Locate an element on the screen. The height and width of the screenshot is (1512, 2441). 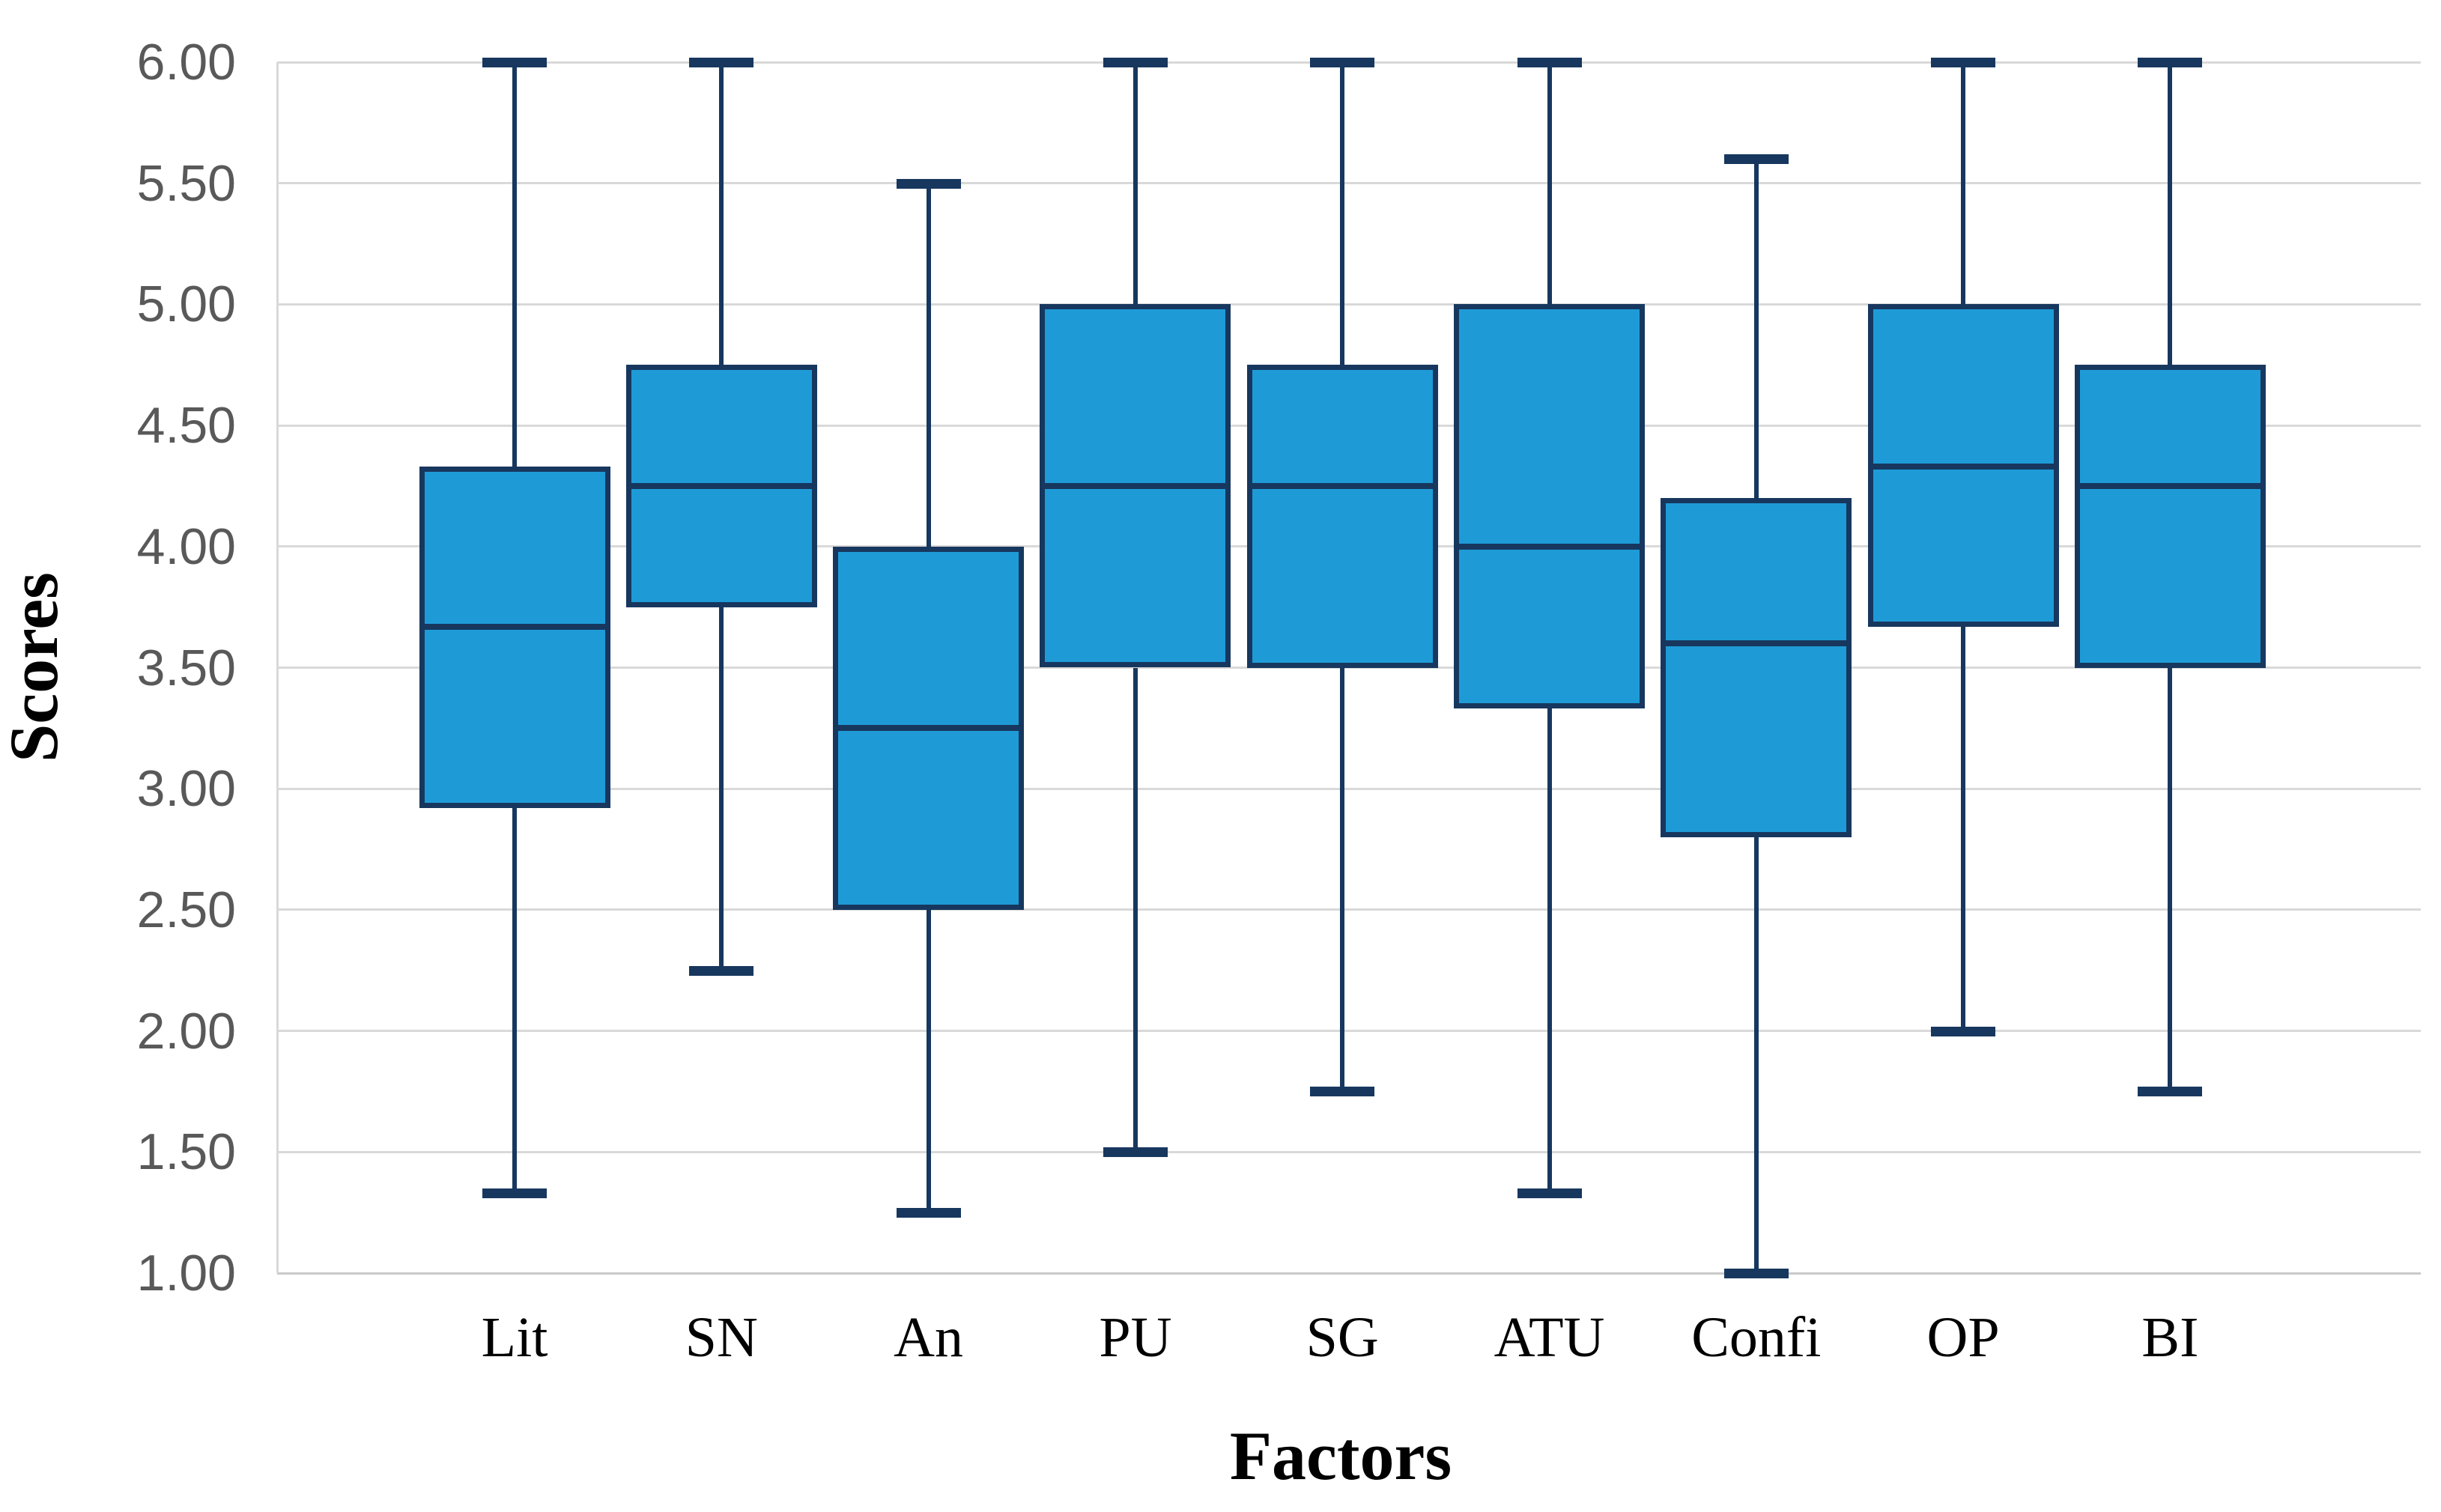
lower-whisker-cap-an is located at coordinates (929, 1213).